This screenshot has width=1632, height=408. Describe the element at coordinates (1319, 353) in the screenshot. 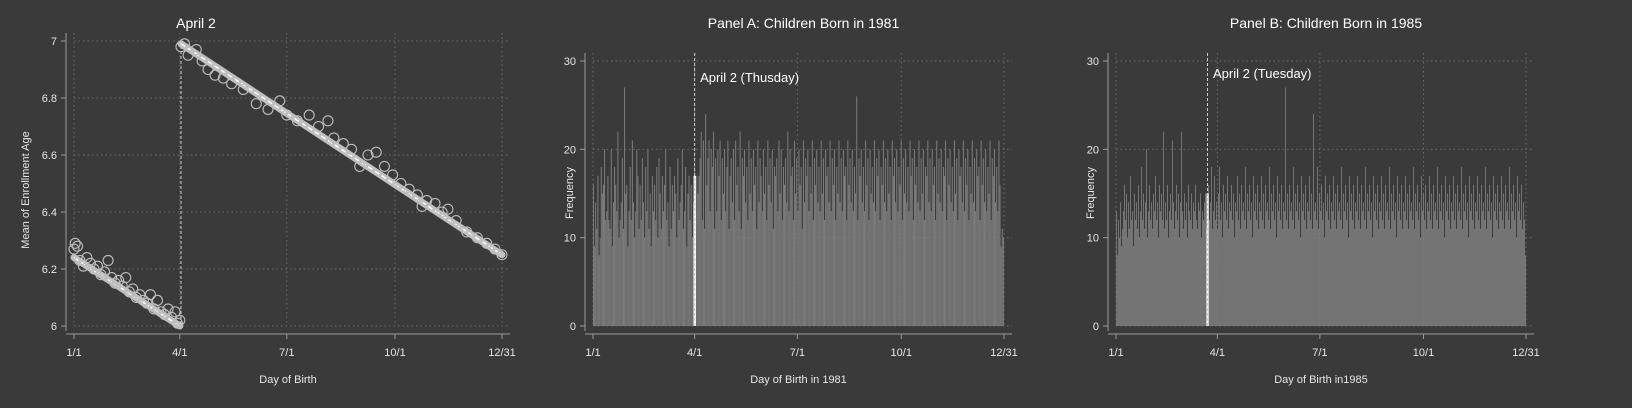

I see `x-tick-label: 7/1` at that location.